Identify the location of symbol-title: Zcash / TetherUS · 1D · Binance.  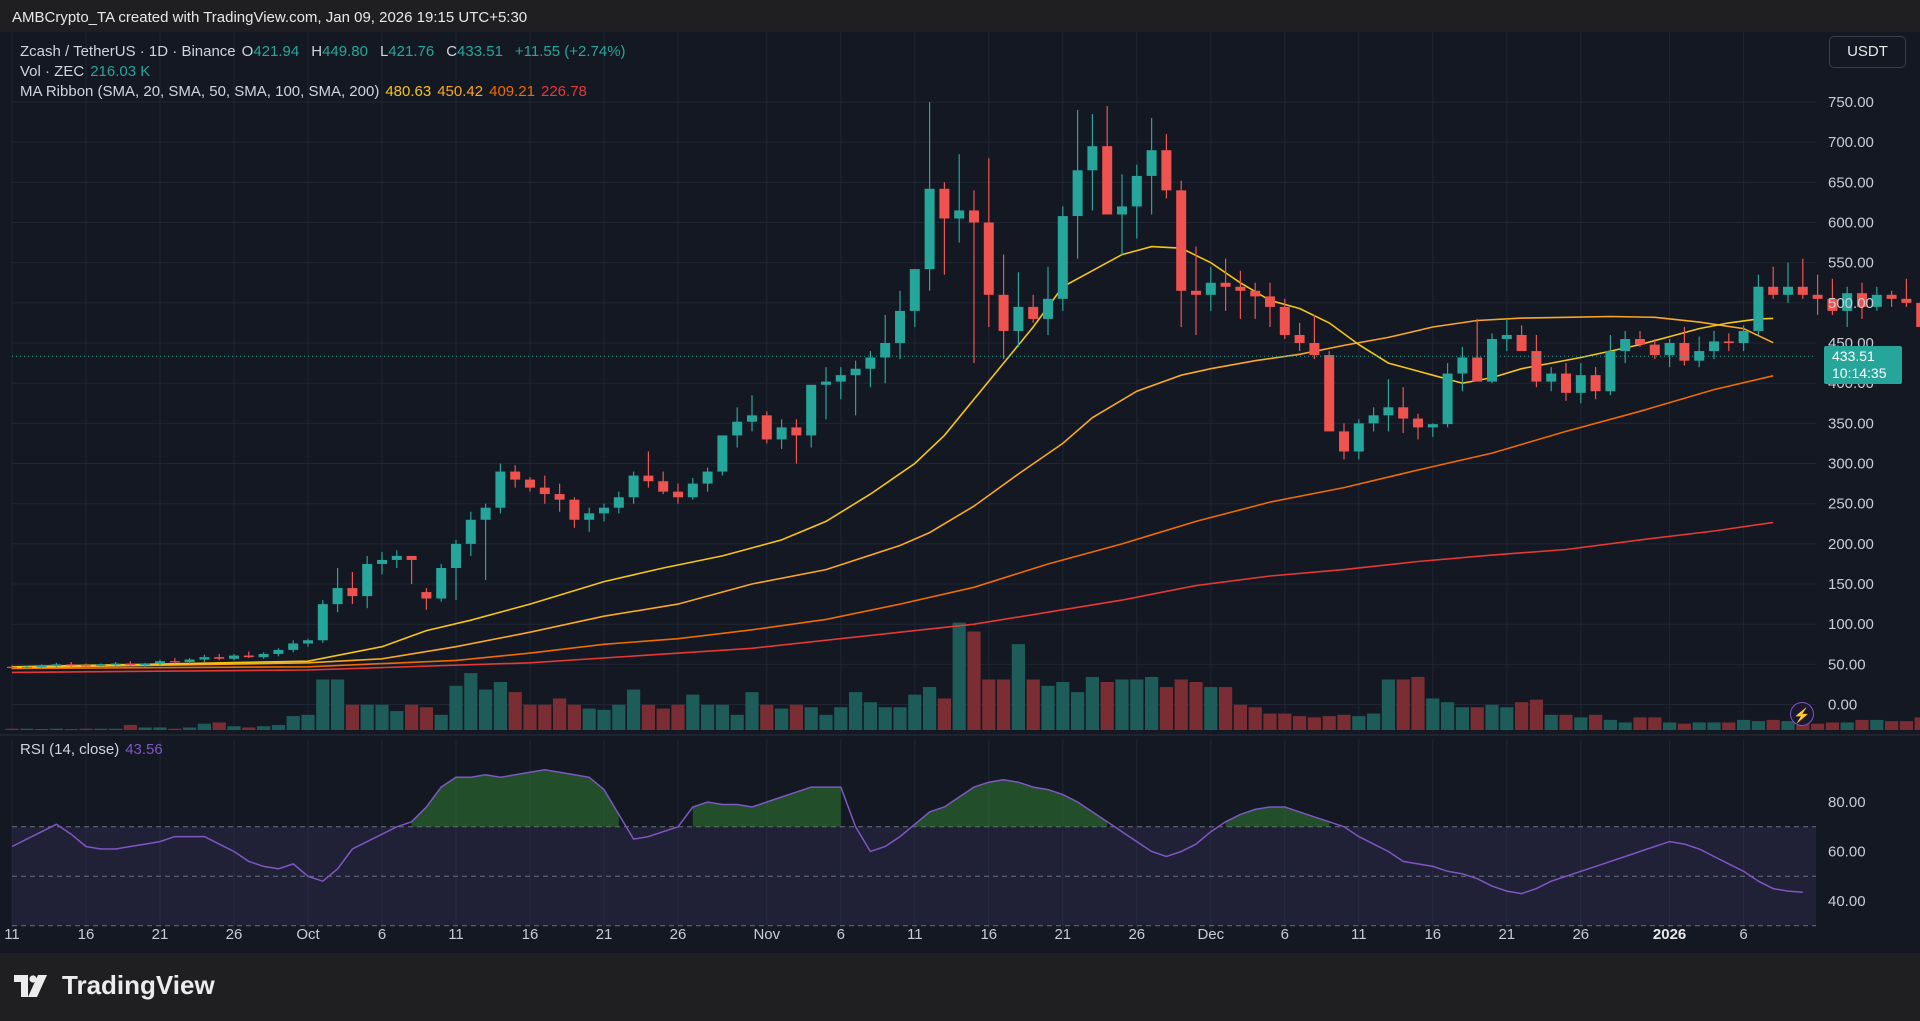
(128, 51).